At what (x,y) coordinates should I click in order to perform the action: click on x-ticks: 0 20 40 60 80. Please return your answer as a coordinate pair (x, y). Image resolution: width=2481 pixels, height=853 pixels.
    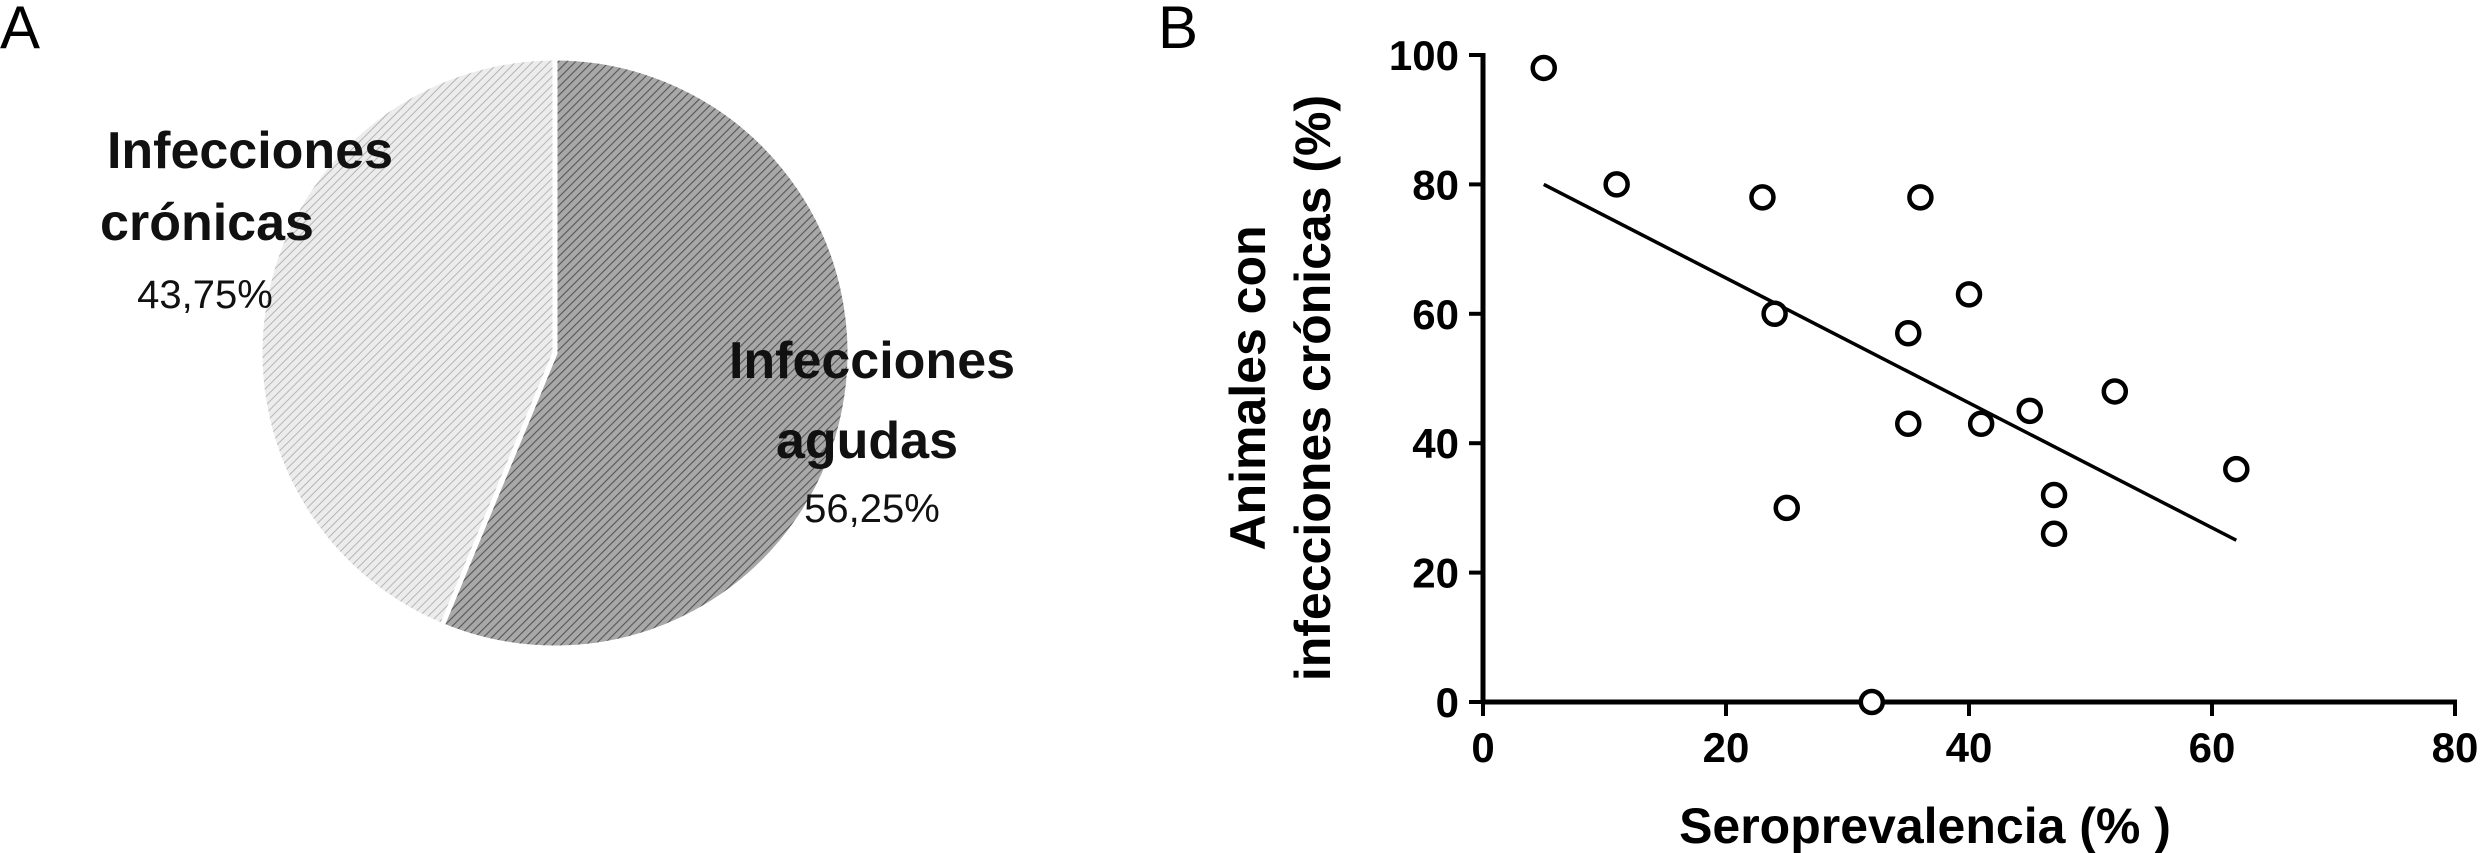
    Looking at the image, I should click on (1974, 736).